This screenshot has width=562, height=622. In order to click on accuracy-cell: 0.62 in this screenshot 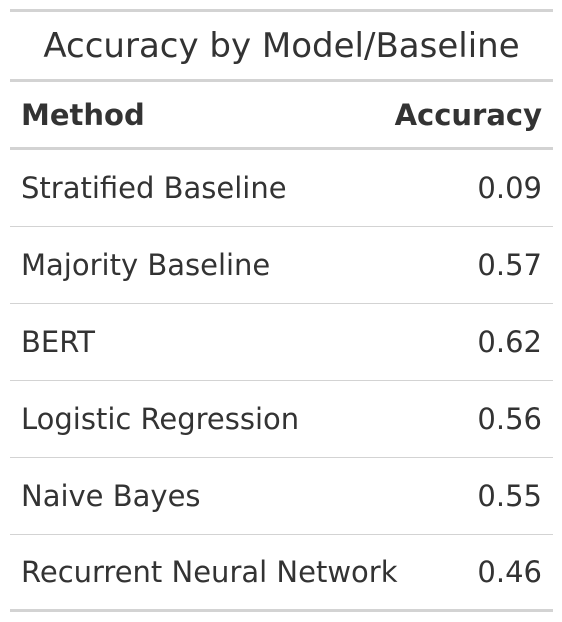, I will do `click(509, 342)`.